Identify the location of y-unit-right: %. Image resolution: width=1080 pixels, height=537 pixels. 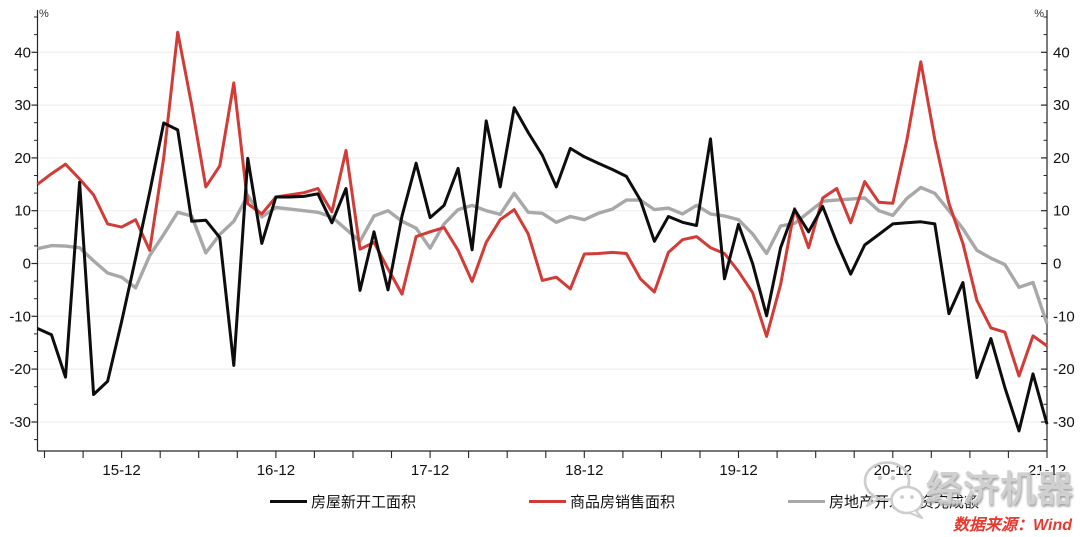
(1039, 14).